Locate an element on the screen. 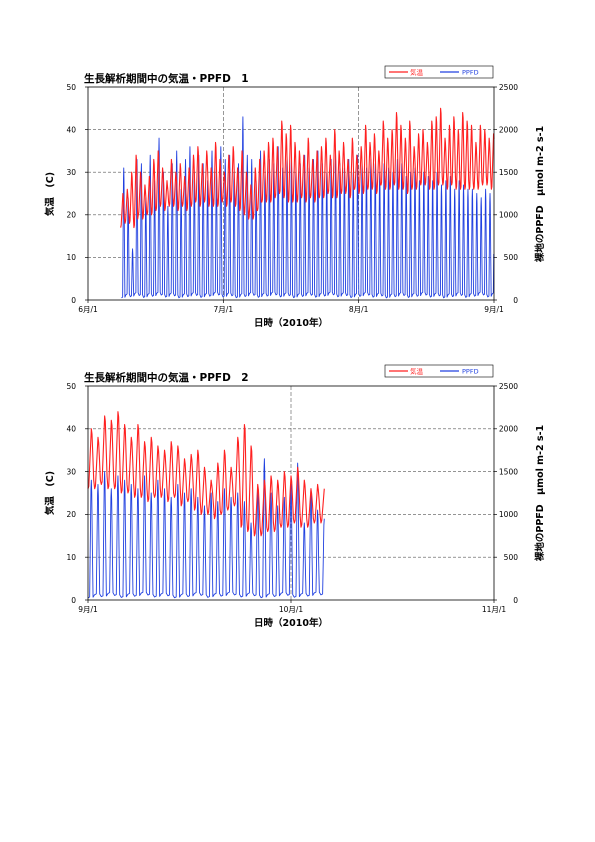 The height and width of the screenshot is (842, 595). panel-1-legend-ppfd-label: PPFD is located at coordinates (470, 73).